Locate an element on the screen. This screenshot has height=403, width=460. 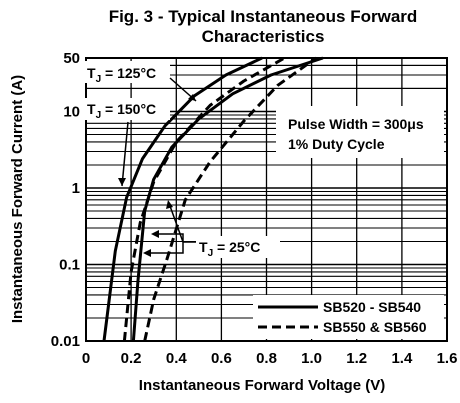
x-tick-label: 1.6 is located at coordinates (447, 358).